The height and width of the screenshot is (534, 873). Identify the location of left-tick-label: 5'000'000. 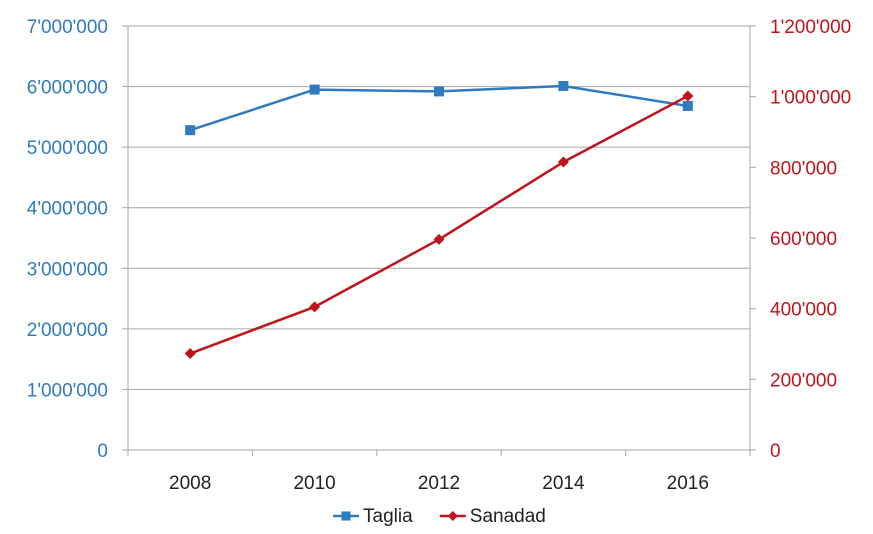
(67, 148).